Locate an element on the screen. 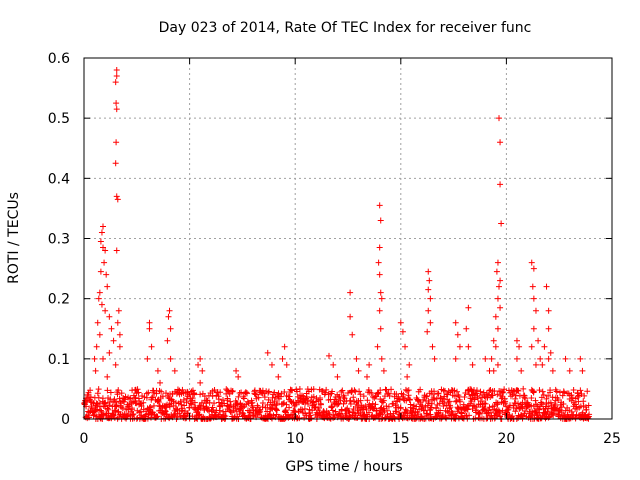 Image resolution: width=640 pixels, height=480 pixels. x-tick-label: 15 is located at coordinates (401, 439).